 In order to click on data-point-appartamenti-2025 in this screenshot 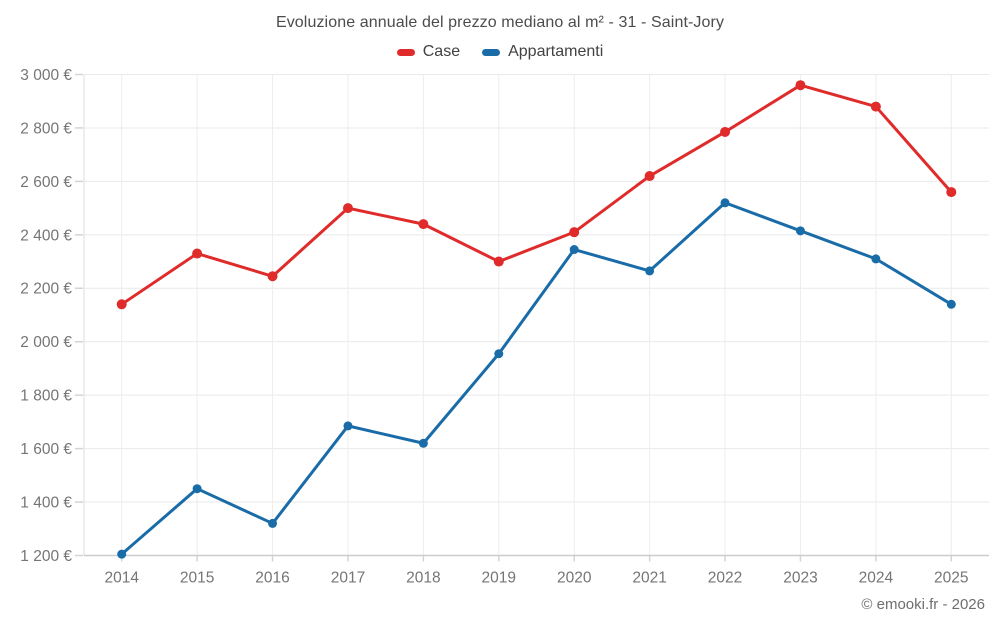, I will do `click(951, 304)`.